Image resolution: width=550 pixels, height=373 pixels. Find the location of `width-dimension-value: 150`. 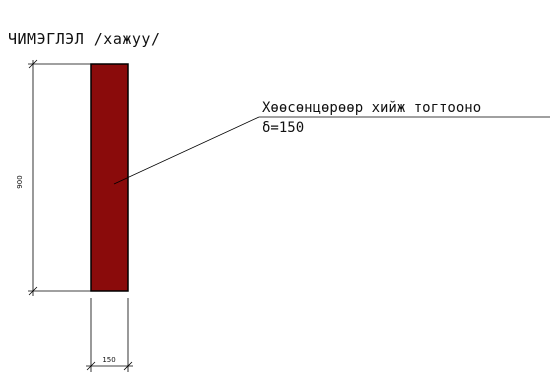

width-dimension-value: 150 is located at coordinates (108, 360).